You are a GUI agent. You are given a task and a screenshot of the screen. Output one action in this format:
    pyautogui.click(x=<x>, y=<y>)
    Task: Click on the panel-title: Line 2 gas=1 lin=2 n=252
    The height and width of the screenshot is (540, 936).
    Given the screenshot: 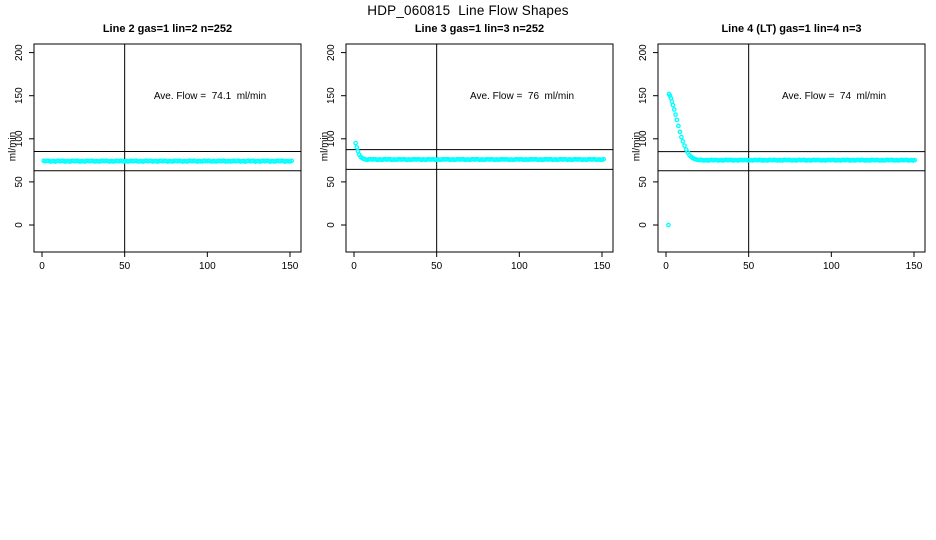 What is the action you would take?
    pyautogui.click(x=167, y=29)
    